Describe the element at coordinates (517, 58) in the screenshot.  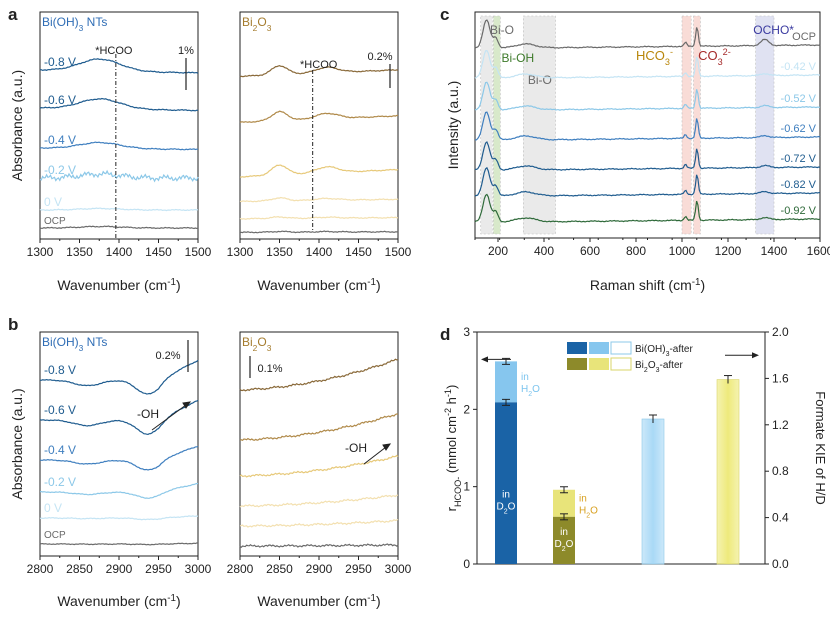
I see `band-label: Bi-OH` at that location.